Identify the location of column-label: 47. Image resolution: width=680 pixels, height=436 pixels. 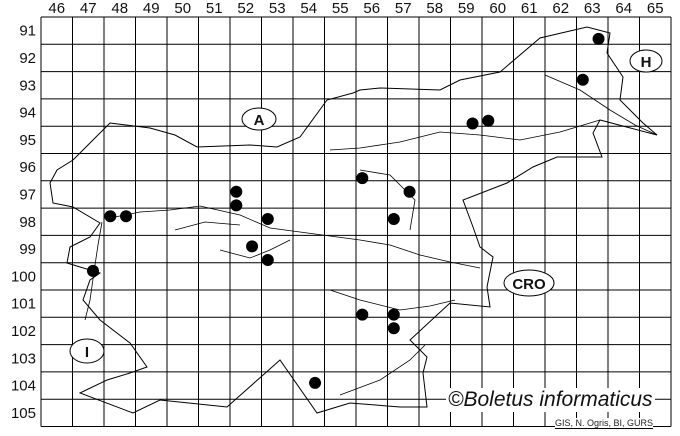
(88, 8).